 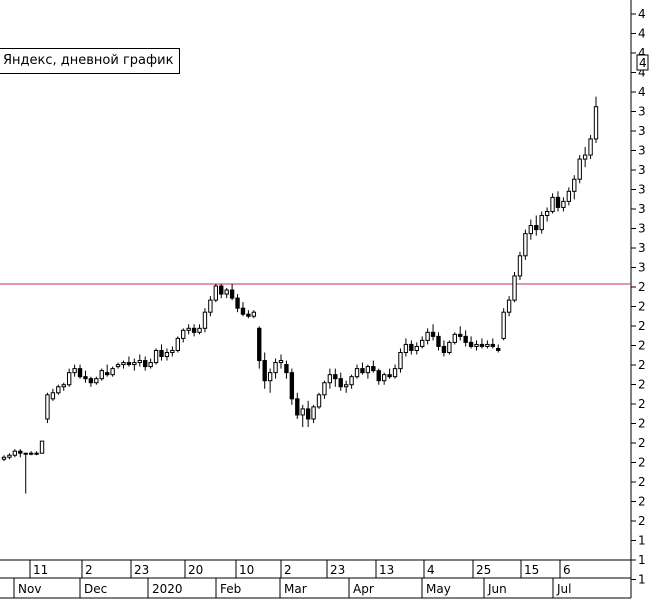 What do you see at coordinates (40, 570) in the screenshot?
I see `x-day-label: 11` at bounding box center [40, 570].